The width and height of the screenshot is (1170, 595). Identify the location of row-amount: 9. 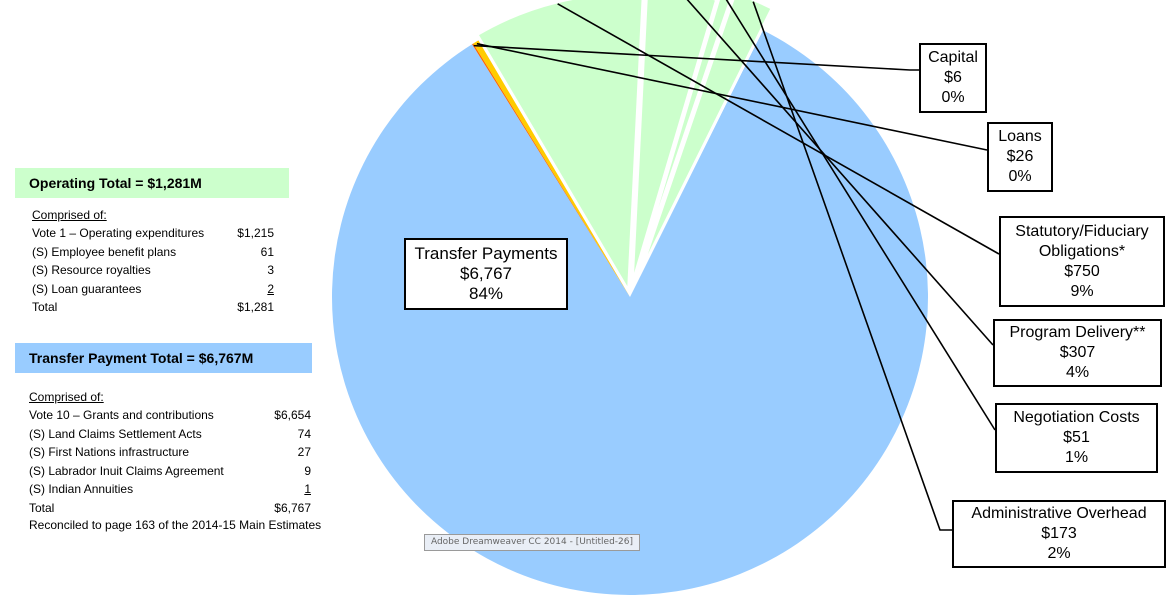
(307, 470).